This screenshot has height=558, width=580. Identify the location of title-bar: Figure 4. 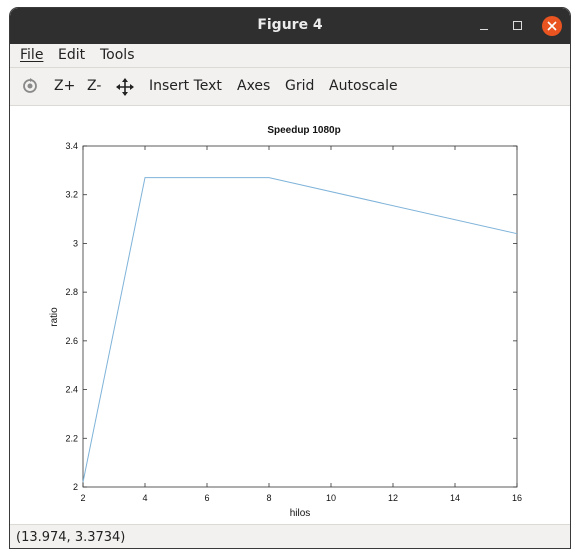
(290, 26).